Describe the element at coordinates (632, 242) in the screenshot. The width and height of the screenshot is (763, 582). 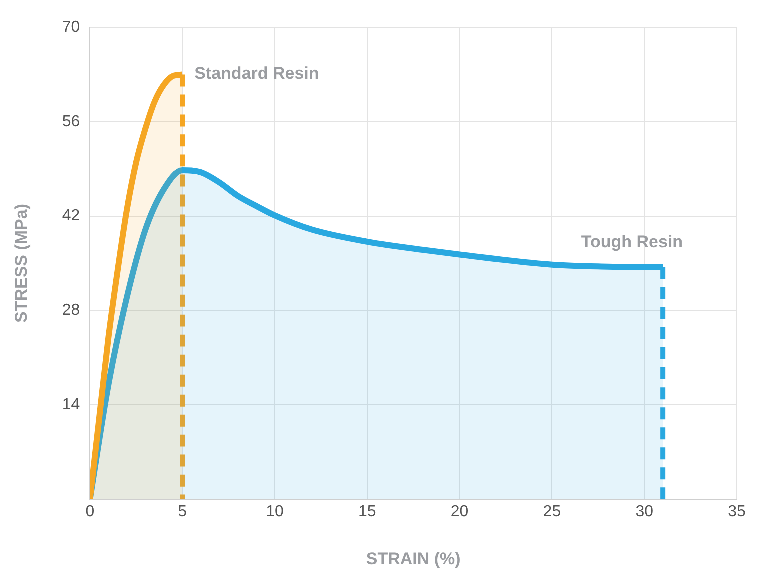
I see `series-label: Tough Resin` at that location.